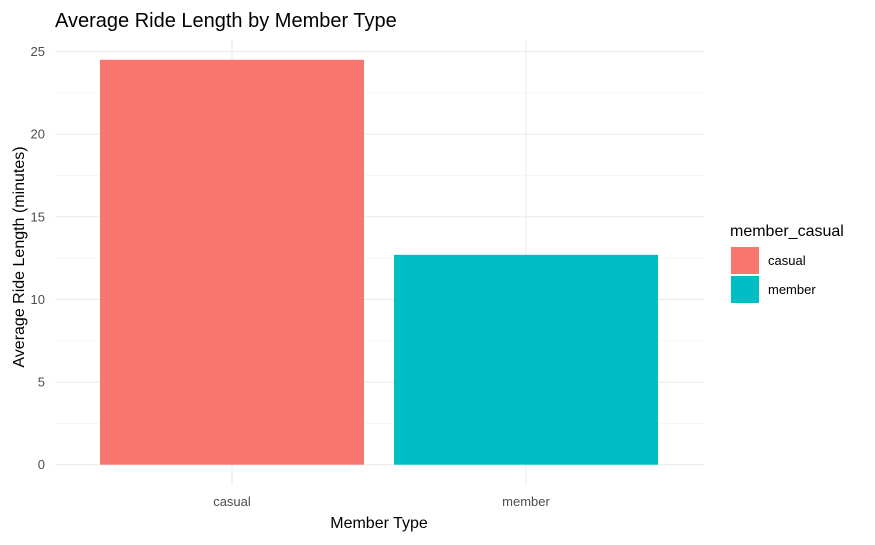 The height and width of the screenshot is (545, 875). I want to click on x-axis-title: Member Type, so click(379, 523).